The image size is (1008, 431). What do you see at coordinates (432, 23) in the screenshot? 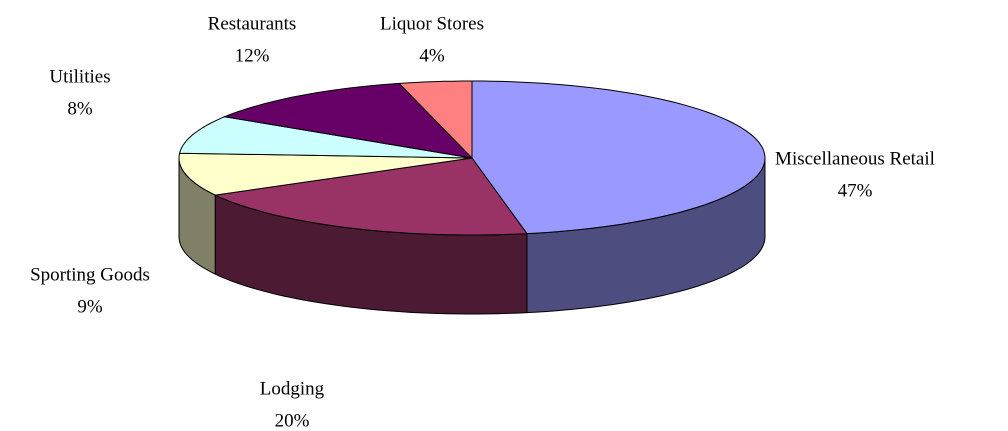
I see `slice-label: Liquor Stores` at bounding box center [432, 23].